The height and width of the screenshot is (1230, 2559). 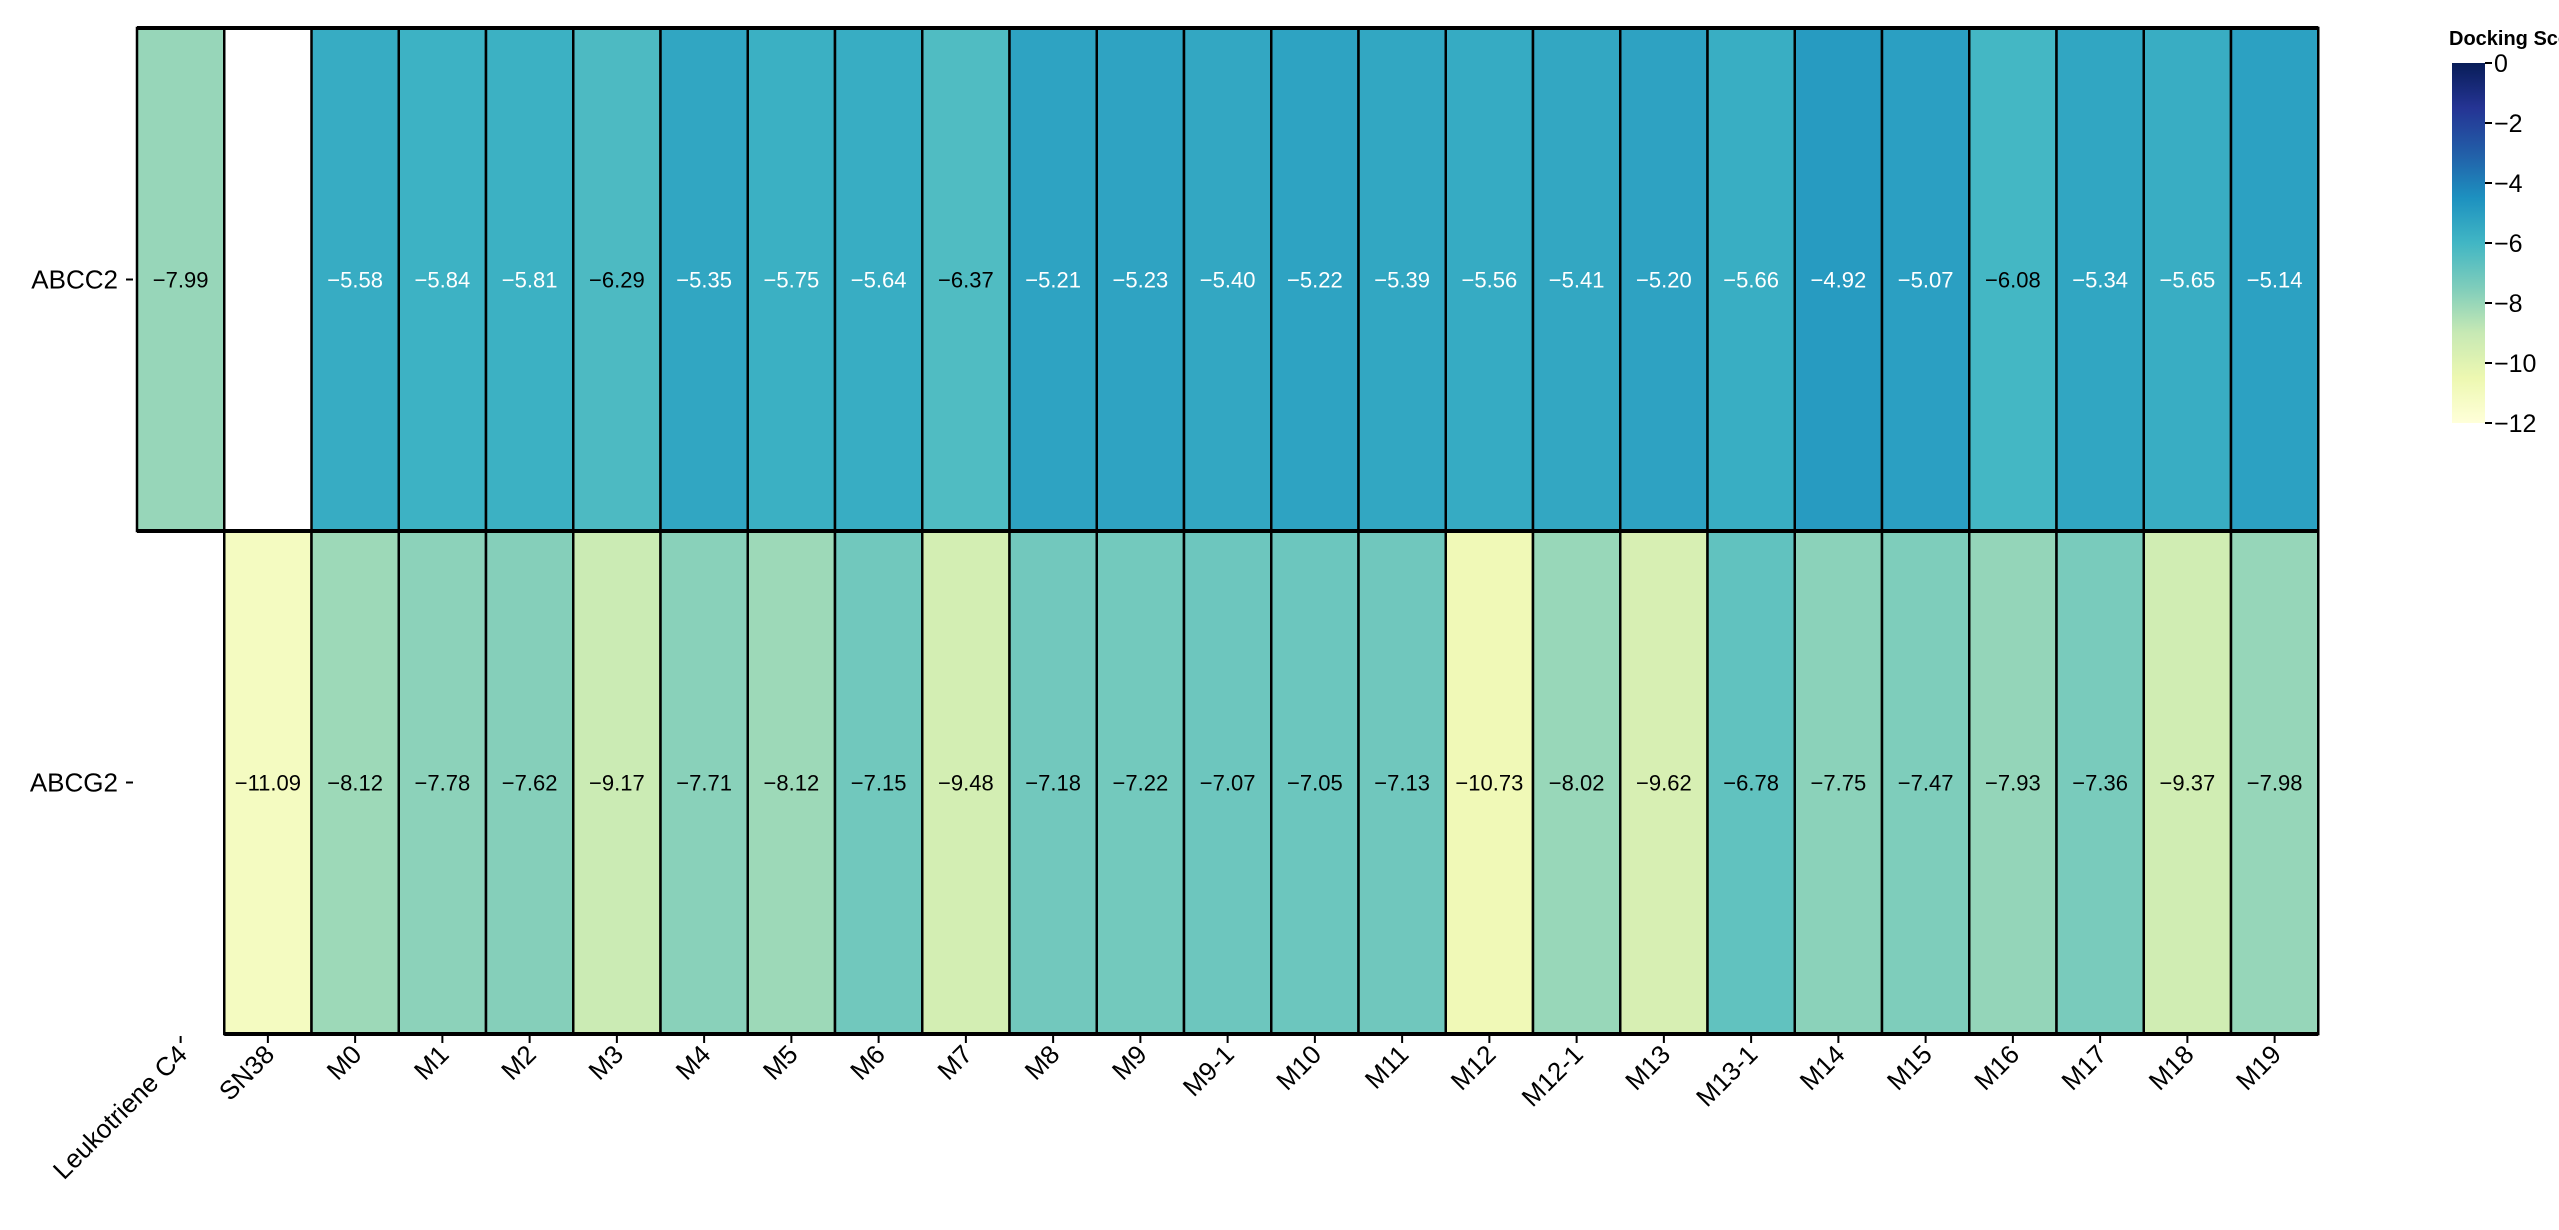 I want to click on colorbar-title: Docking Score, so click(x=2504, y=39).